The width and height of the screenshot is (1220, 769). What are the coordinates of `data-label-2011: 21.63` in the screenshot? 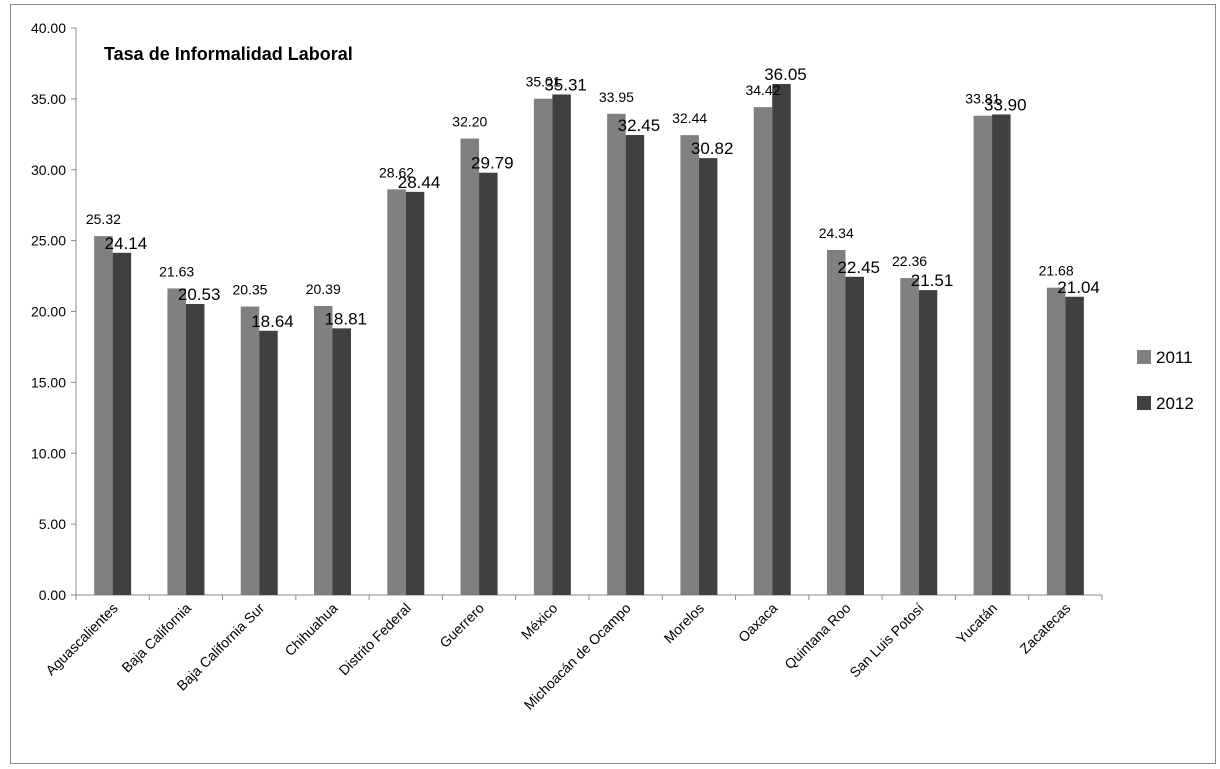 It's located at (176, 271).